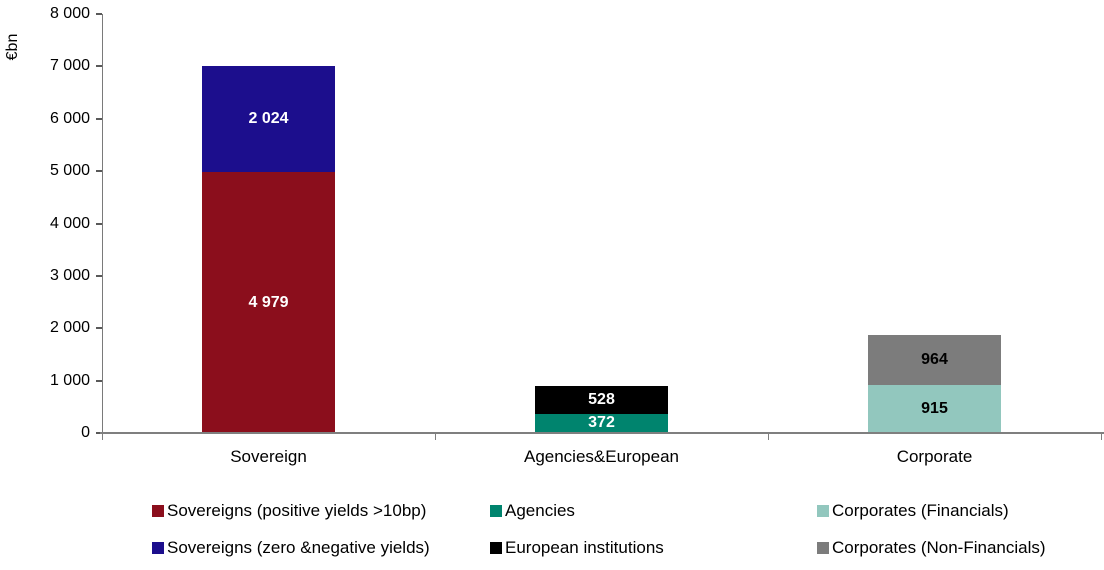 This screenshot has height=570, width=1104. What do you see at coordinates (12, 47) in the screenshot?
I see `y-axis-title: €bn` at bounding box center [12, 47].